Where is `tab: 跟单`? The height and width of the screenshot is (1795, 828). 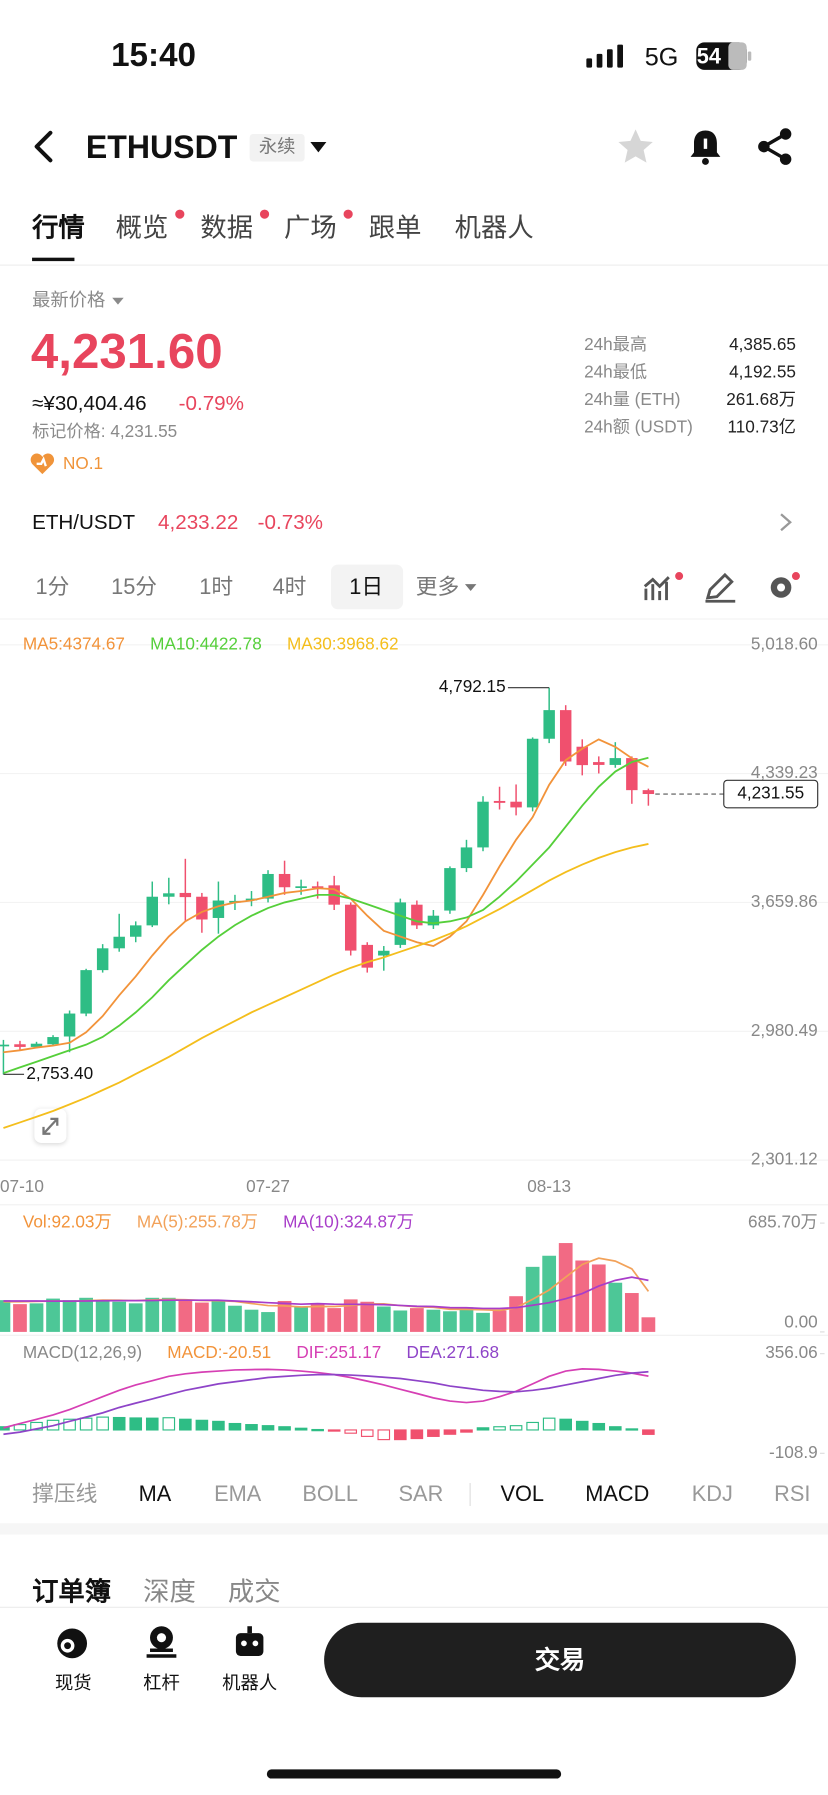
tab: 跟单 is located at coordinates (395, 227).